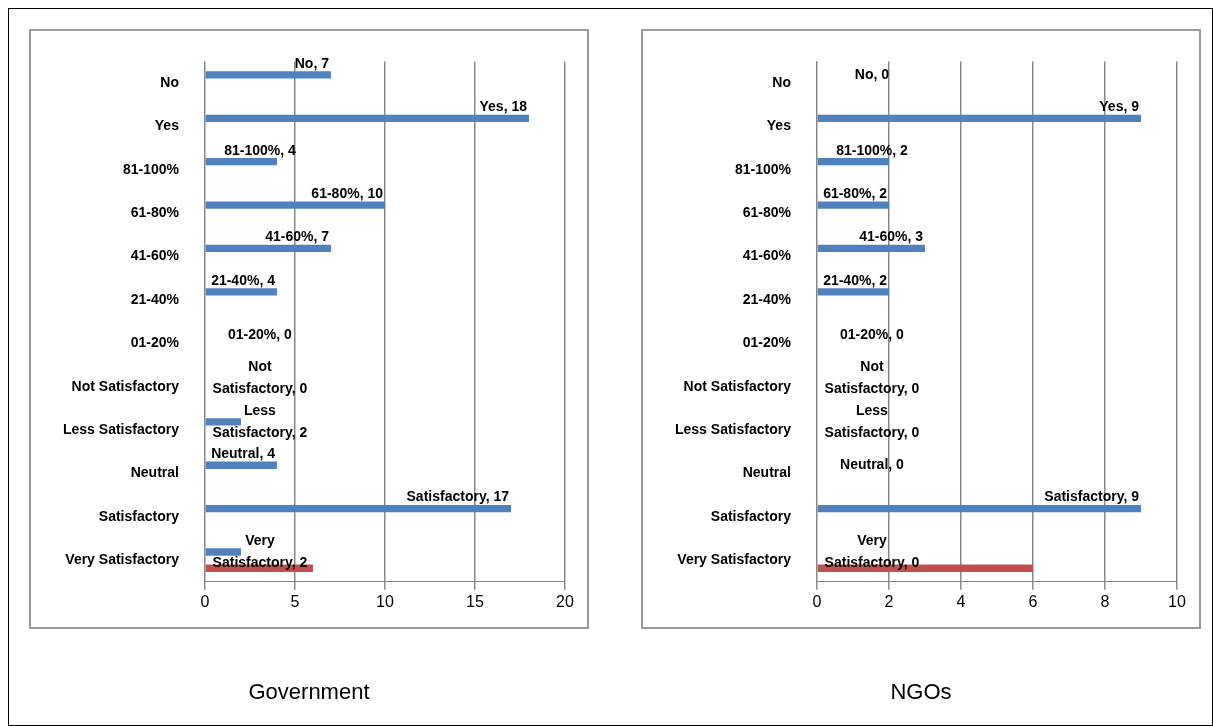 Image resolution: width=1213 pixels, height=726 pixels. Describe the element at coordinates (961, 601) in the screenshot. I see `x-tick-label: 4` at that location.